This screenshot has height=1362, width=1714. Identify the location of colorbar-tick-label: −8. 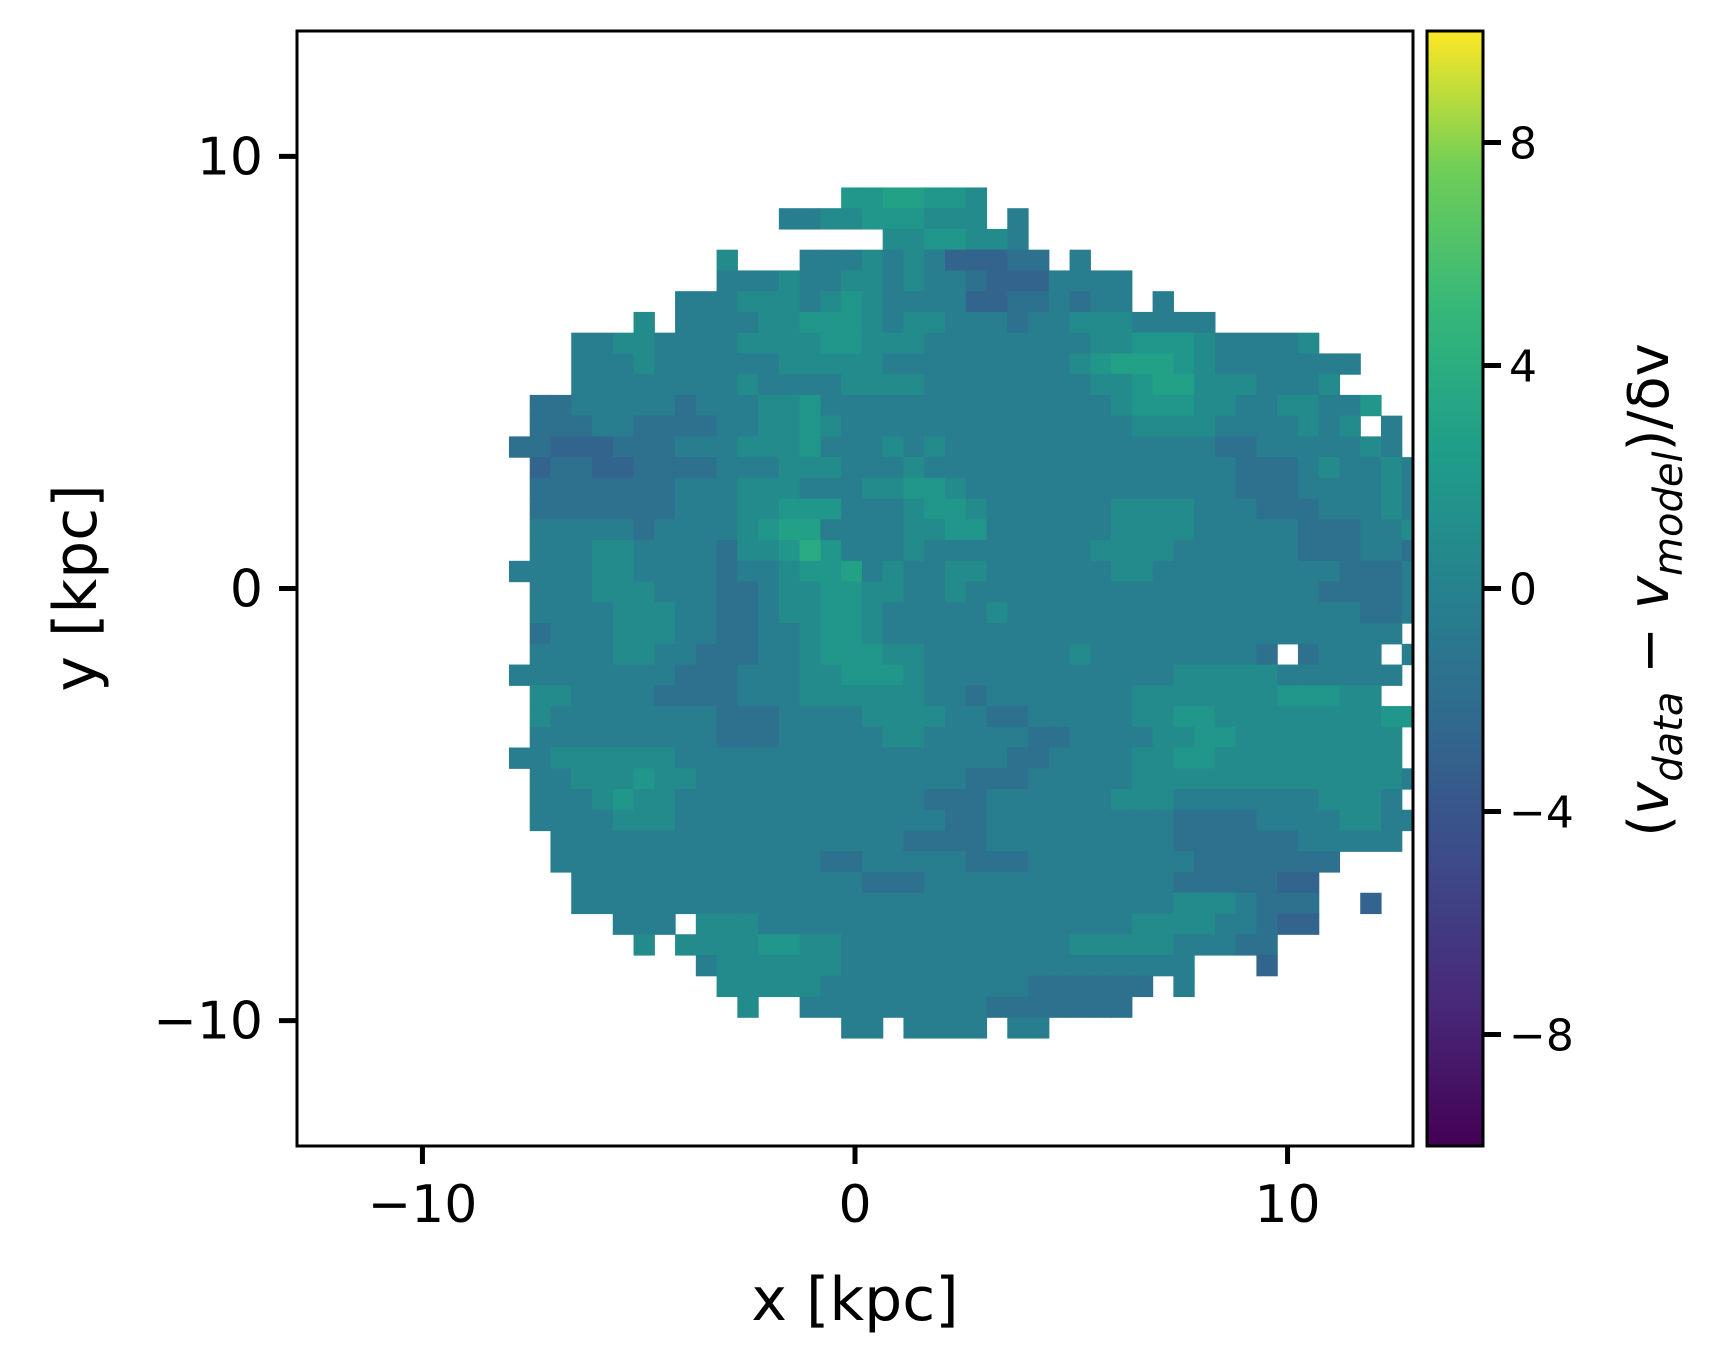
(1541, 1036).